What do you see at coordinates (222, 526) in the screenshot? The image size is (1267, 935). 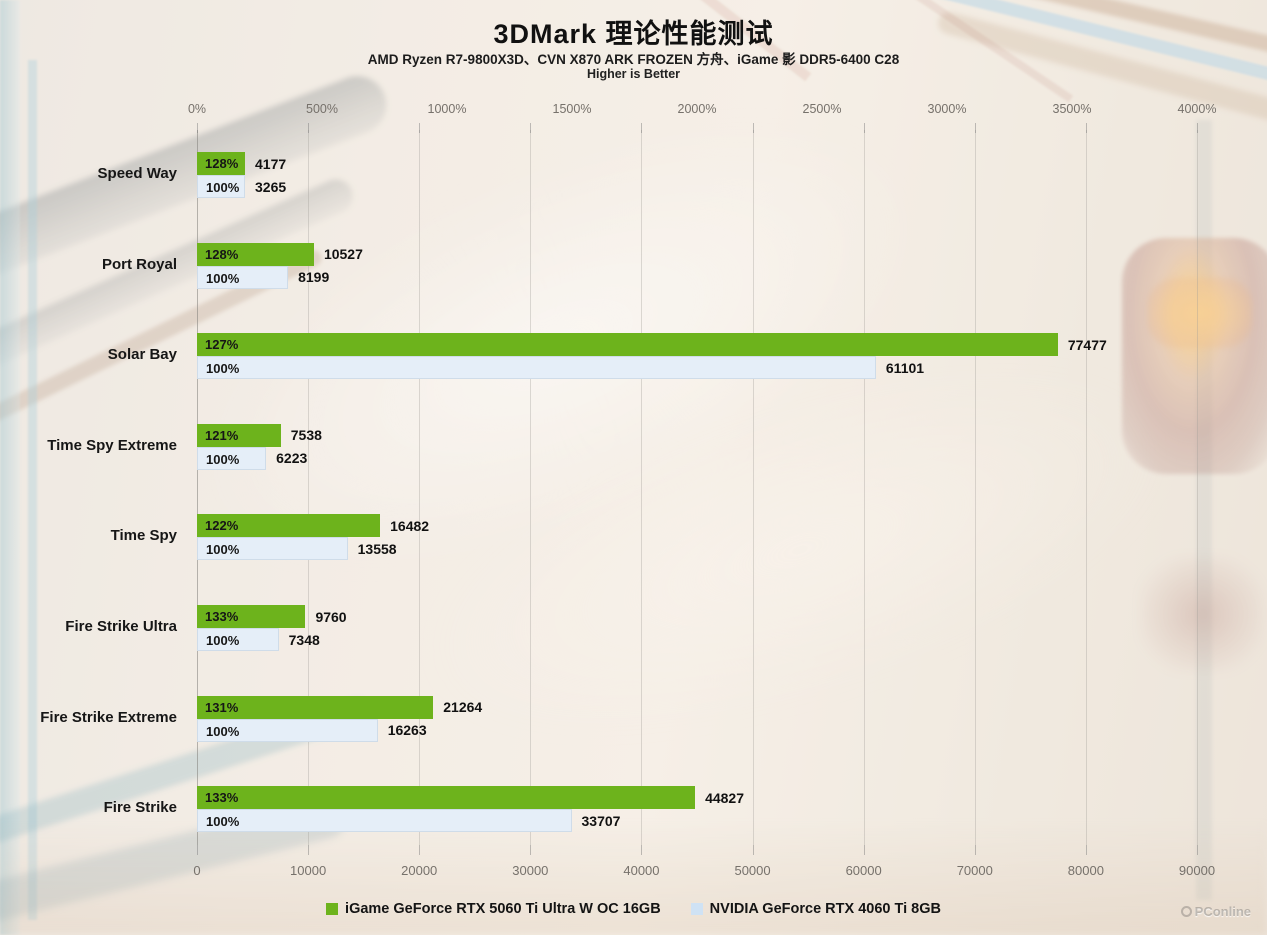 I see `bar-percent-label: 122%` at bounding box center [222, 526].